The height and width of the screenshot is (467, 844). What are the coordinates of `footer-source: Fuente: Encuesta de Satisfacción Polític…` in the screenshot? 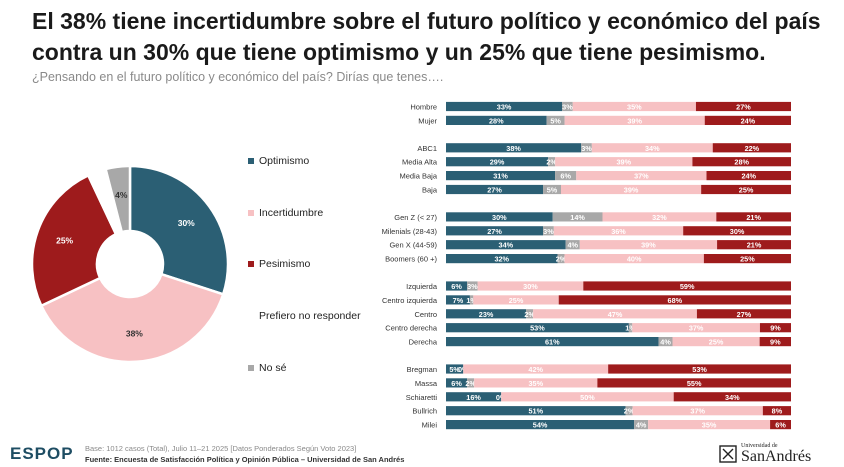 It's located at (245, 459).